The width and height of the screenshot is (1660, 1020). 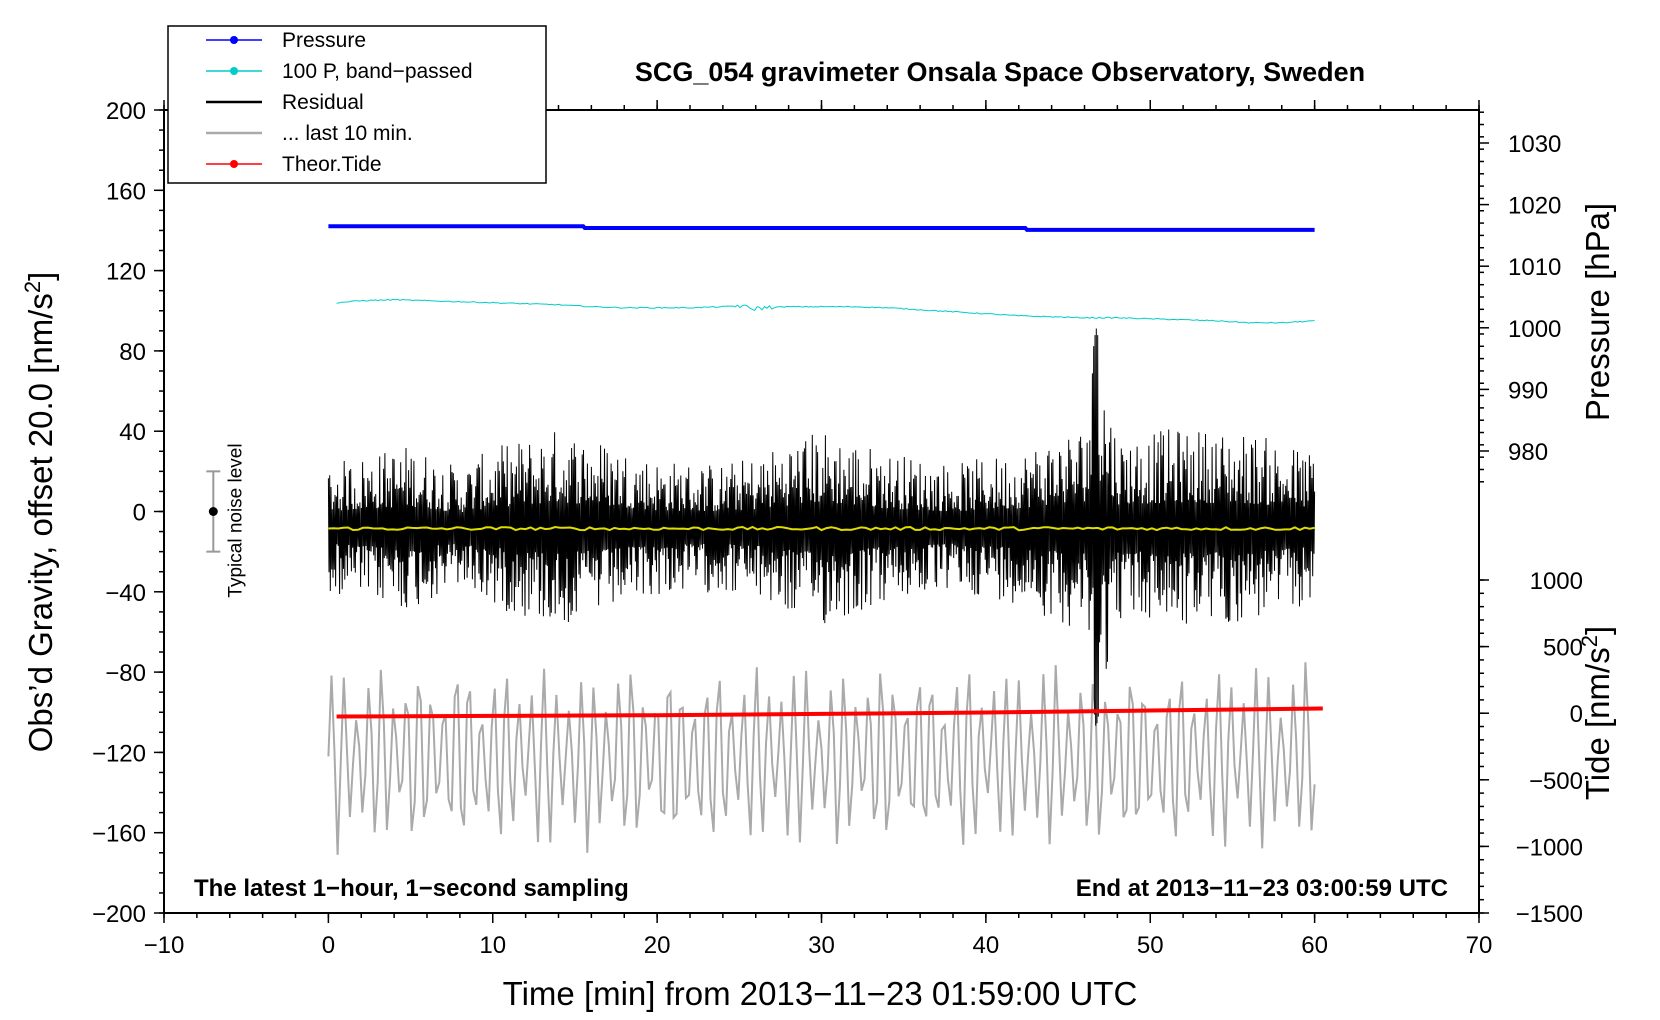 I want to click on y-axis-title-sup: 2, so click(x=32, y=287).